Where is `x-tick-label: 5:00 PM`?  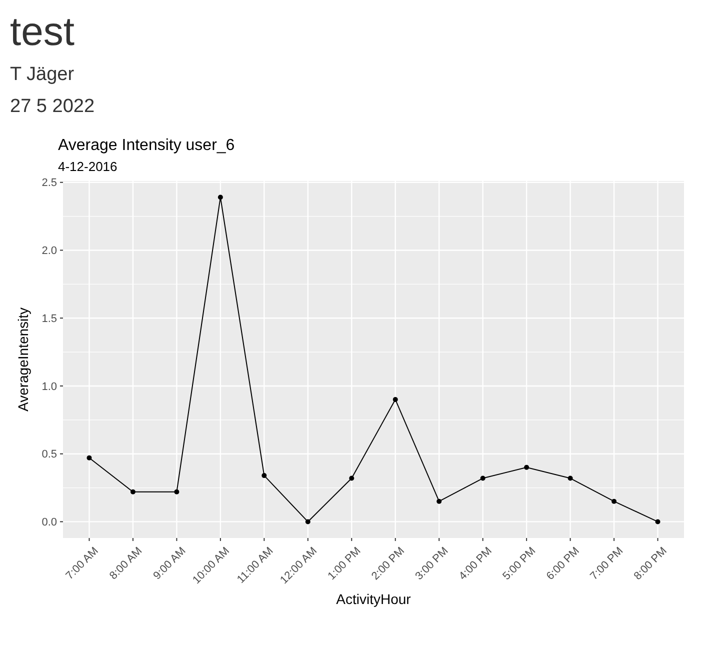
x-tick-label: 5:00 PM is located at coordinates (519, 564).